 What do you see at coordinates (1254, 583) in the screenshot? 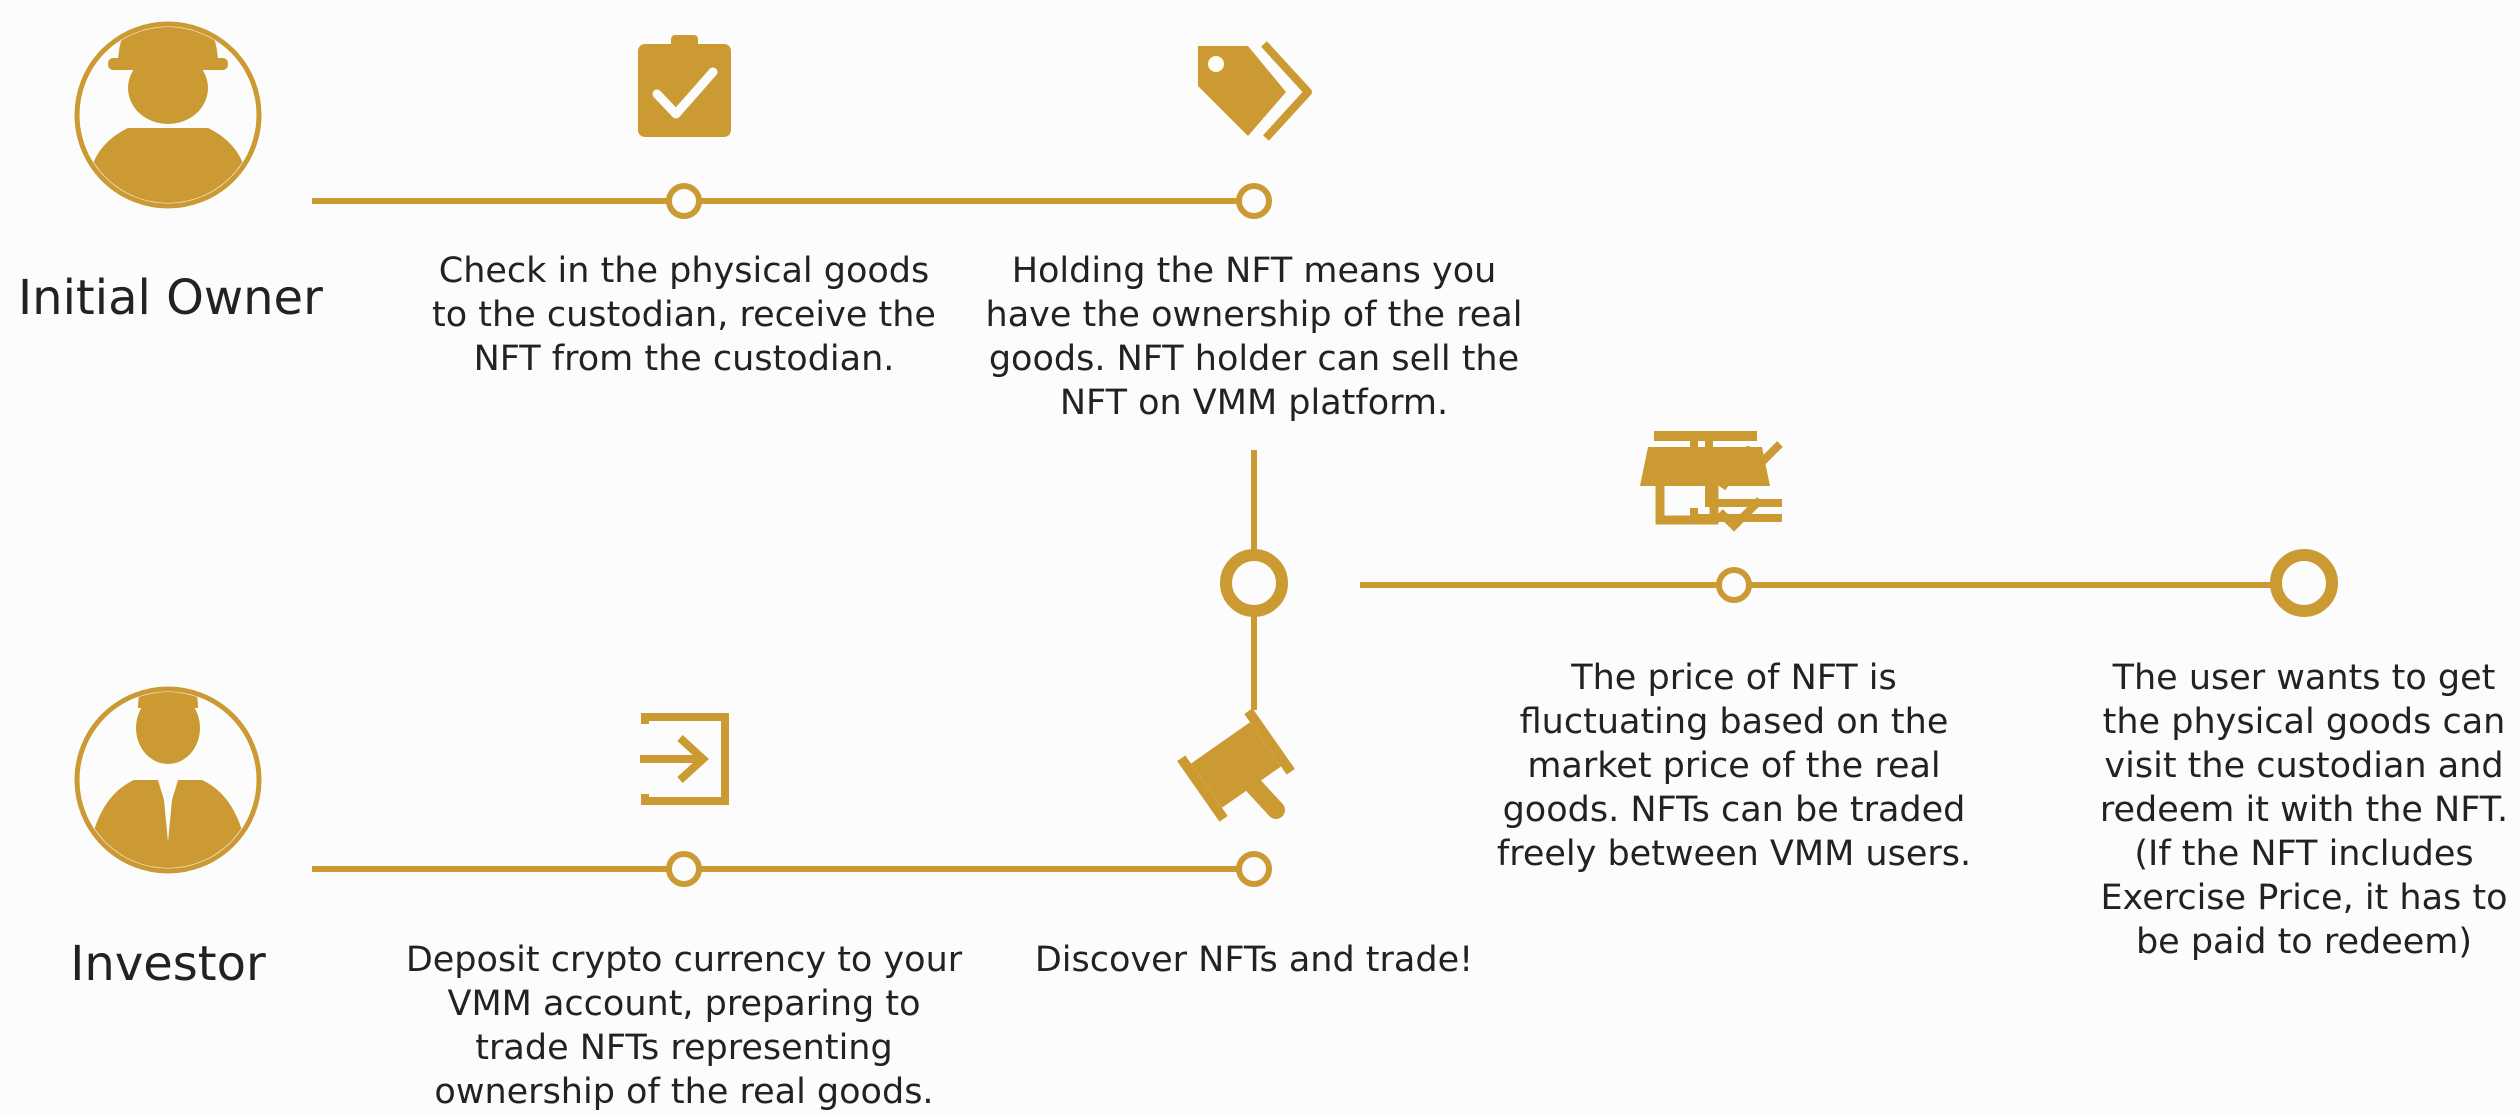
I see `node-market-hub` at bounding box center [1254, 583].